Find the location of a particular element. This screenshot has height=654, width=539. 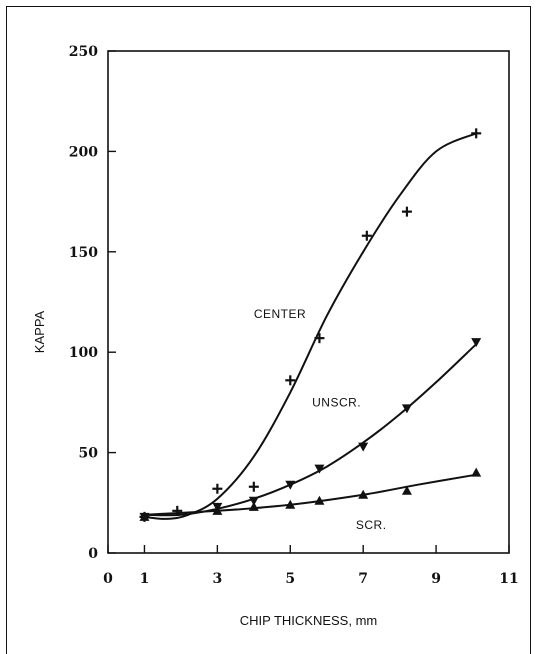

x-tick-label: 3 is located at coordinates (217, 579).